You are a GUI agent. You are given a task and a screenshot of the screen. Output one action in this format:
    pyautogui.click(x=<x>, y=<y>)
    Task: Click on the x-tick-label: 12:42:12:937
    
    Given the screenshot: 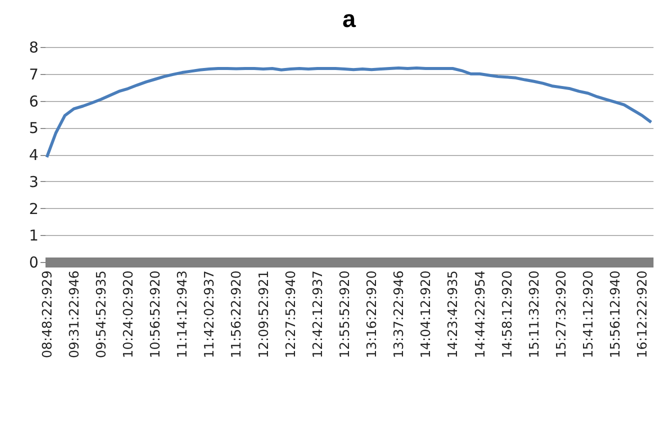 What is the action you would take?
    pyautogui.click(x=318, y=314)
    